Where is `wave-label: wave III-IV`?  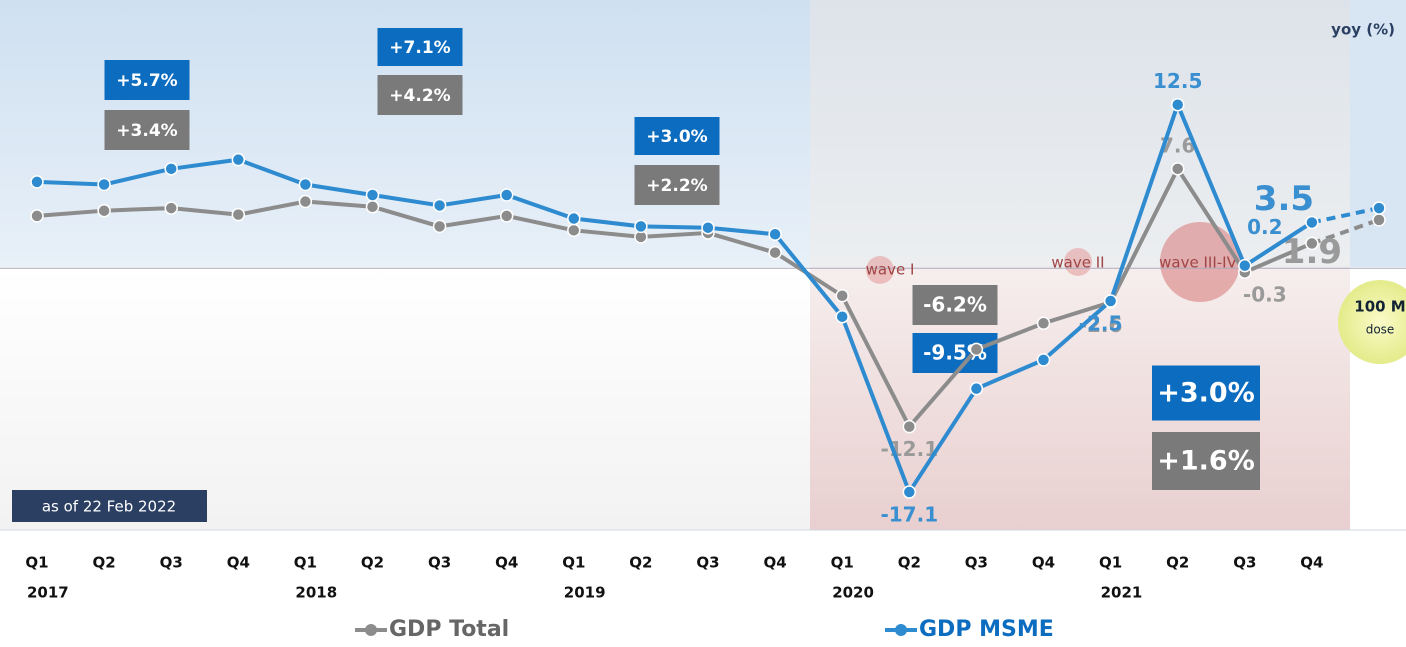
wave-label: wave III-IV is located at coordinates (1198, 263).